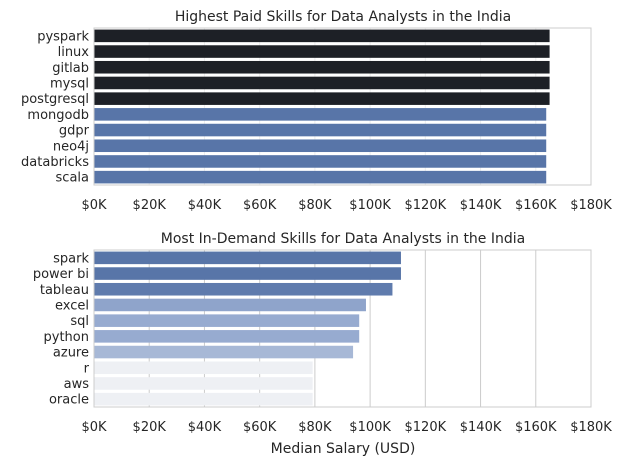  Describe the element at coordinates (205, 205) in the screenshot. I see `top-chart-x-tick-label: $40K` at that location.